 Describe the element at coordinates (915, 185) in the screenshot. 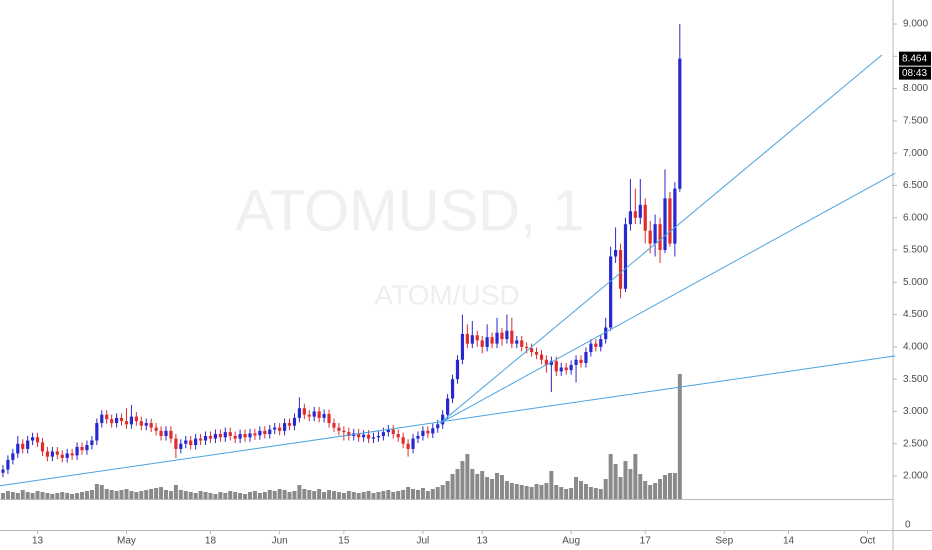

I see `y-tick-label: 6.500` at that location.